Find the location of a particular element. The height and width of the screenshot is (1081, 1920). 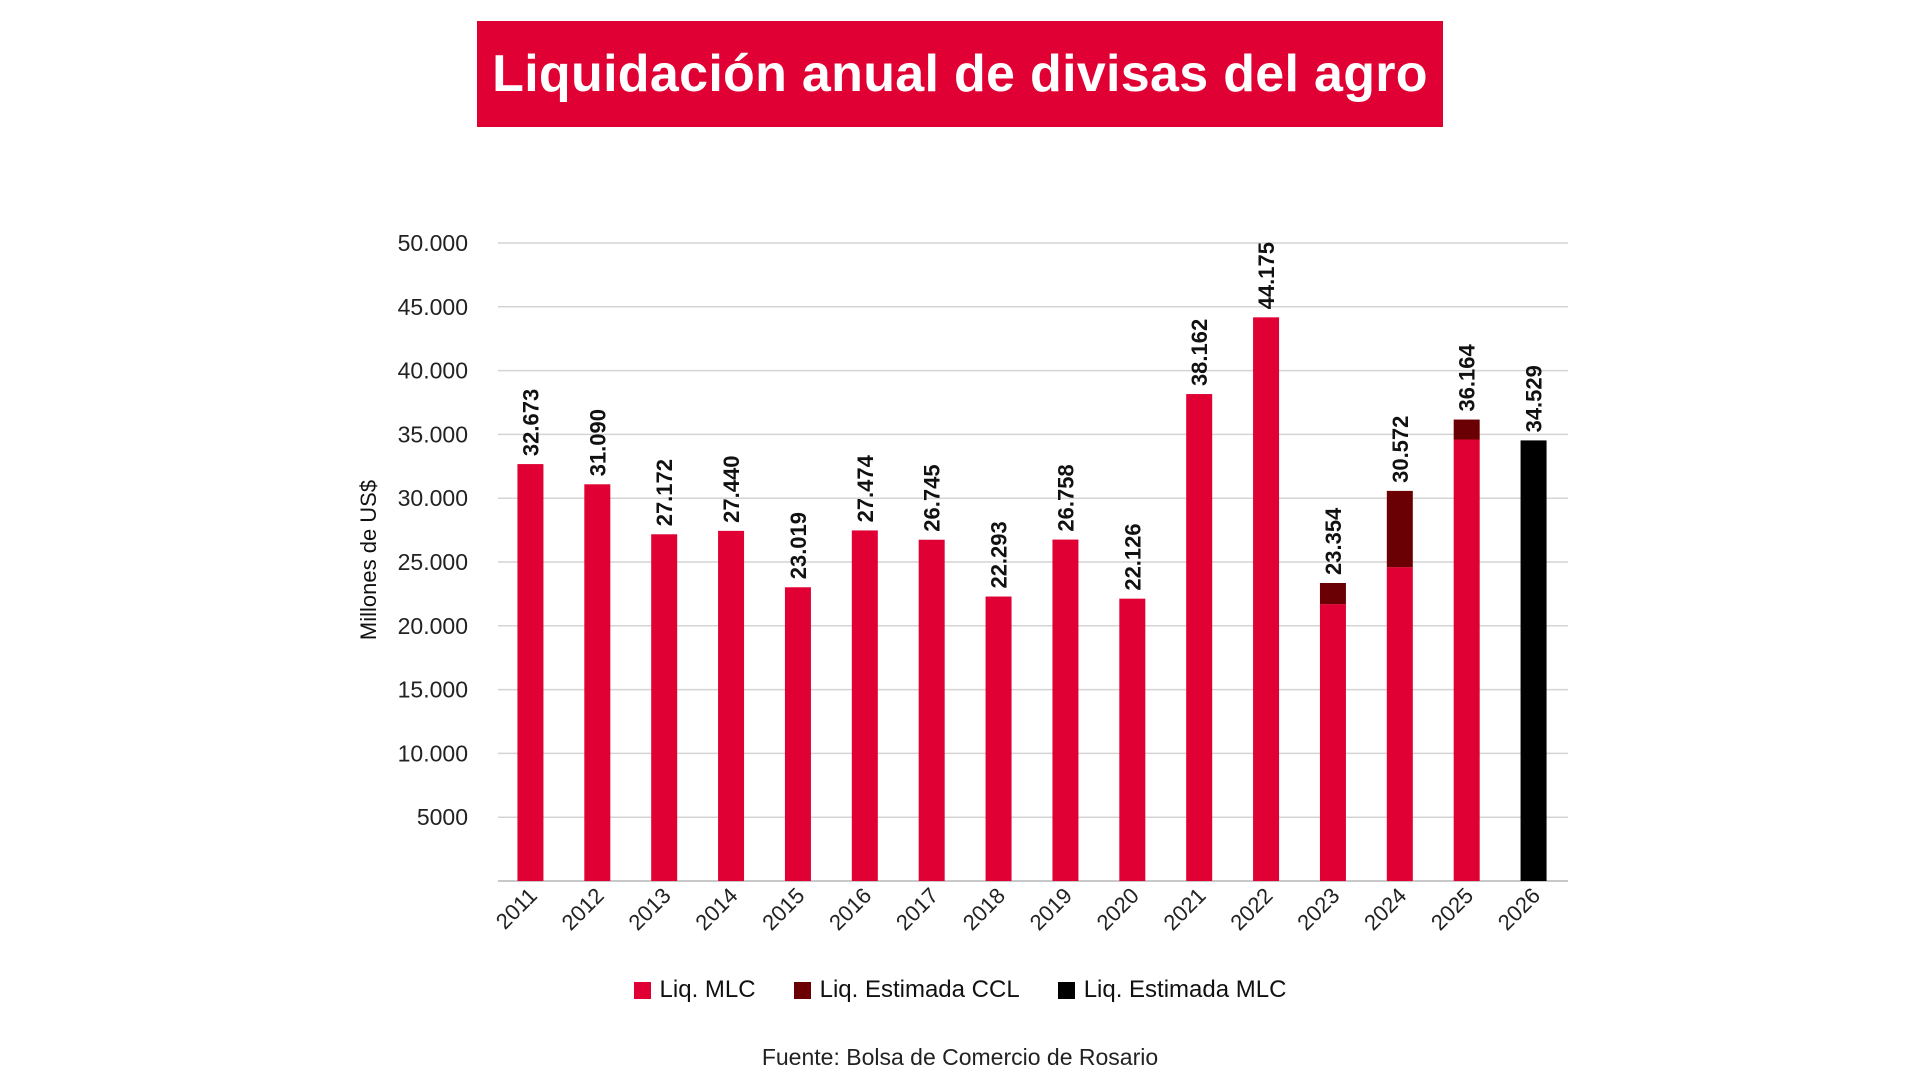

bar-liq-estimada-ccl-2023 is located at coordinates (1332, 594).